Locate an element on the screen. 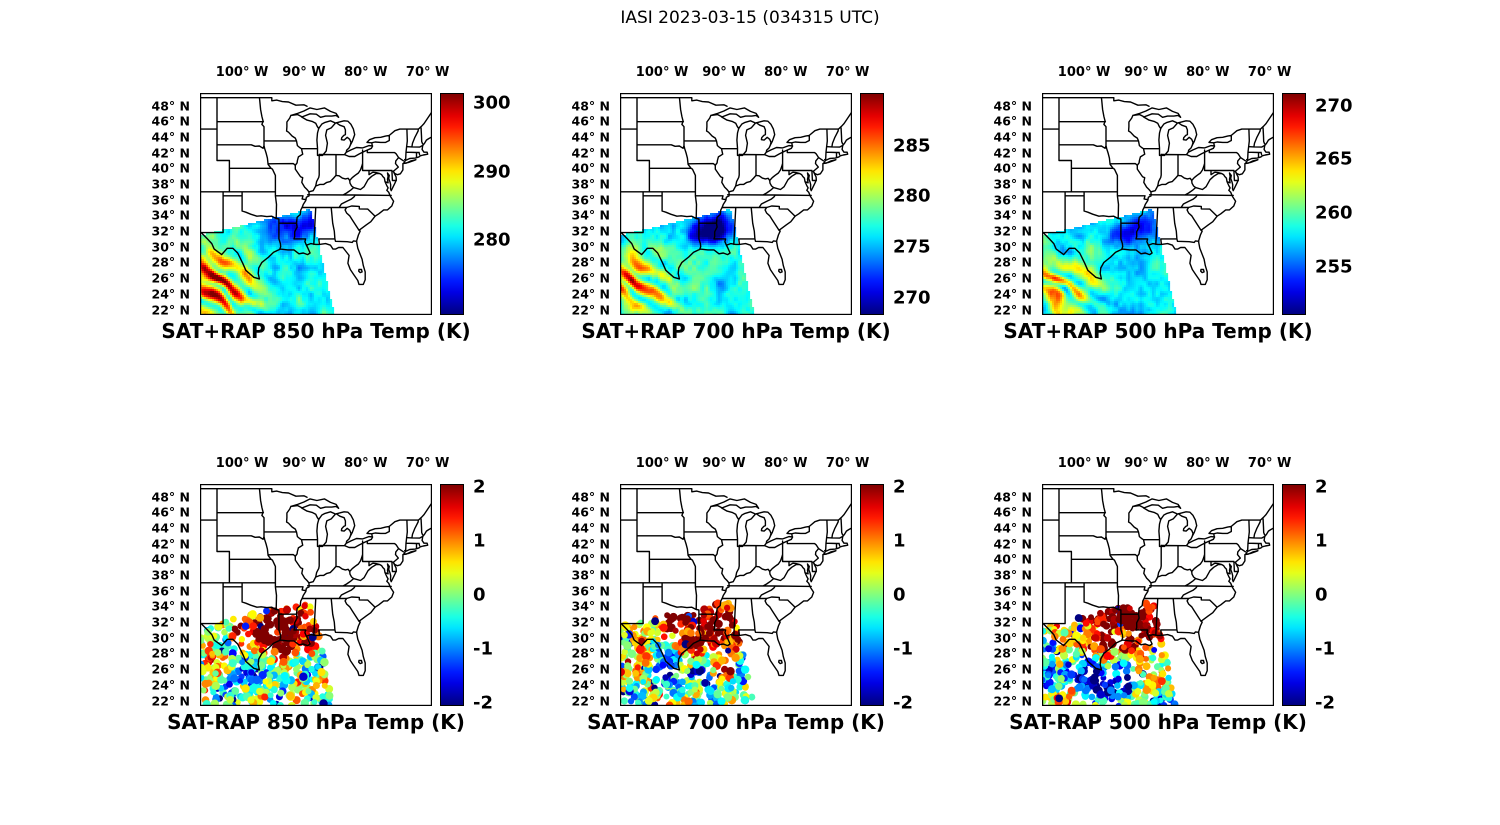  panel-title: SAT-RAP 700 hPa Temp (K) is located at coordinates (736, 722).